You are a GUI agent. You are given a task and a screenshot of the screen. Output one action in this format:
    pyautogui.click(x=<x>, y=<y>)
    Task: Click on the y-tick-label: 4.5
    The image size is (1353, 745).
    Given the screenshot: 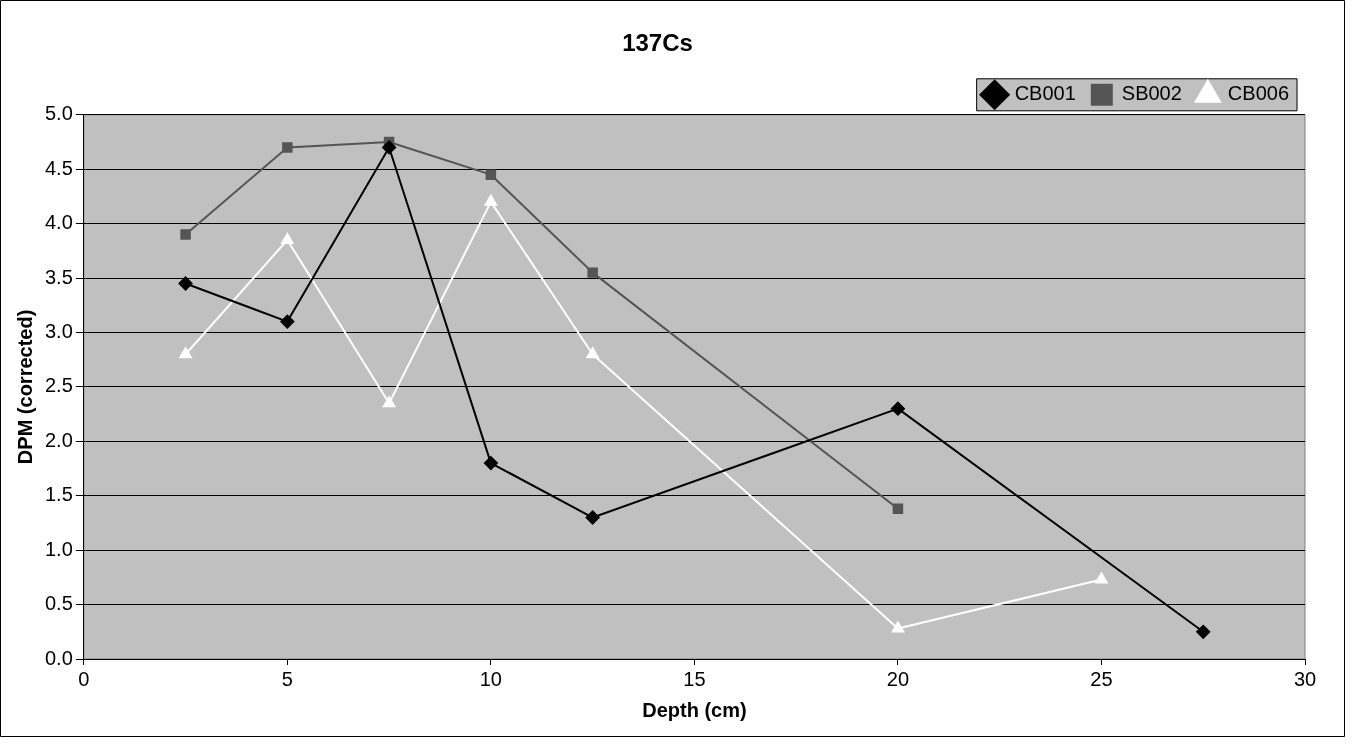 What is the action you would take?
    pyautogui.click(x=58, y=167)
    